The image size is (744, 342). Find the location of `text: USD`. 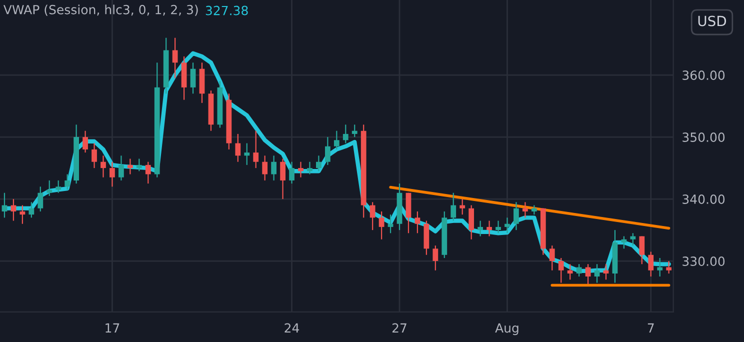

text: USD is located at coordinates (712, 21).